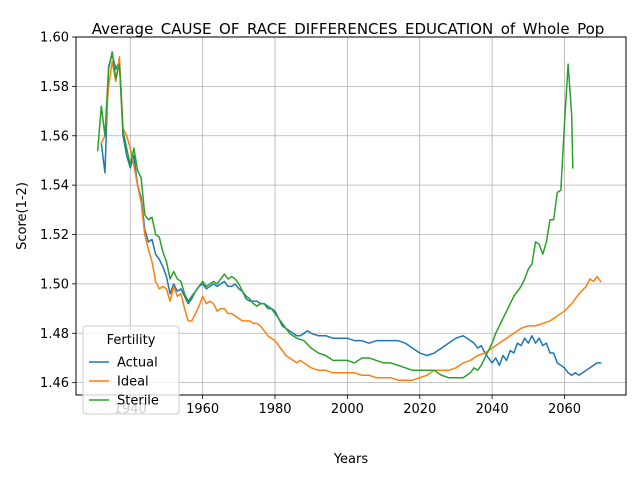 The image size is (640, 480). What do you see at coordinates (564, 409) in the screenshot?
I see `x-tick-label: 2060` at bounding box center [564, 409].